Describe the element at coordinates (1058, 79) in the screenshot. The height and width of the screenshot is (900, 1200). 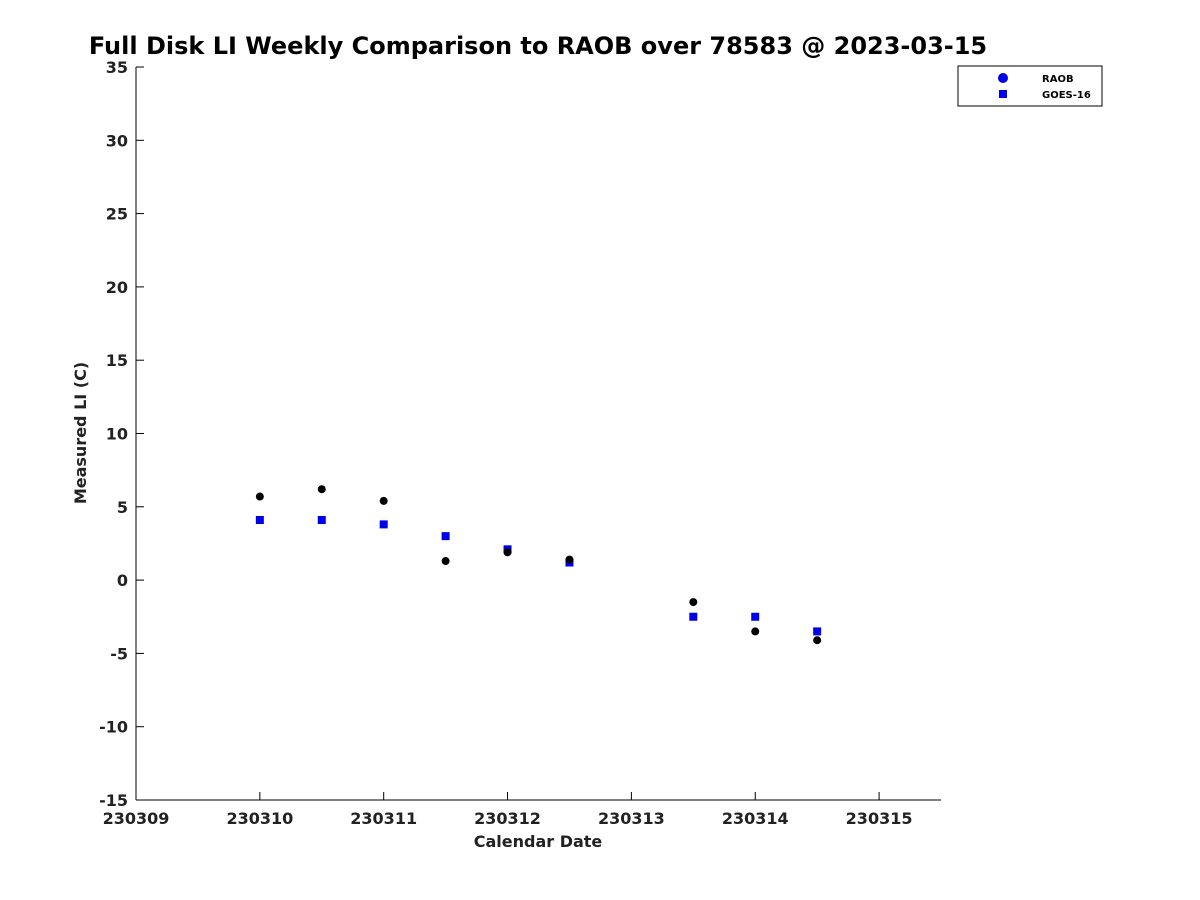
I see `legend-label-raob: RAOB` at that location.